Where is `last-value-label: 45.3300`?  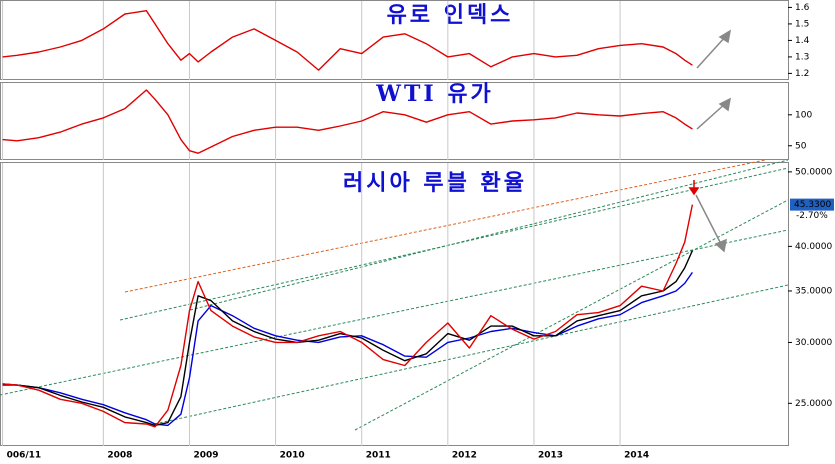
last-value-label: 45.3300 is located at coordinates (812, 205).